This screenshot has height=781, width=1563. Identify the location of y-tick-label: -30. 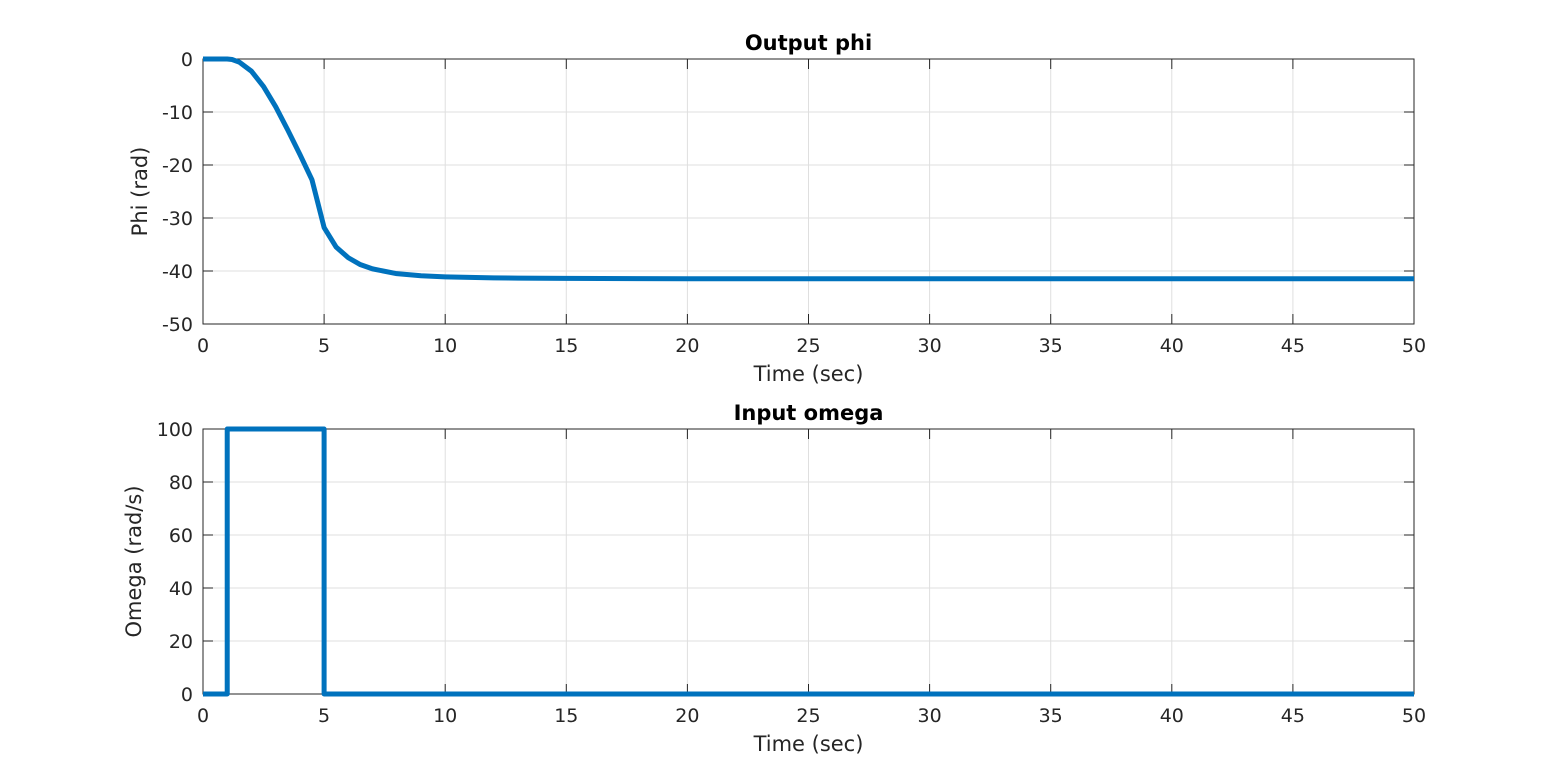
(177, 219).